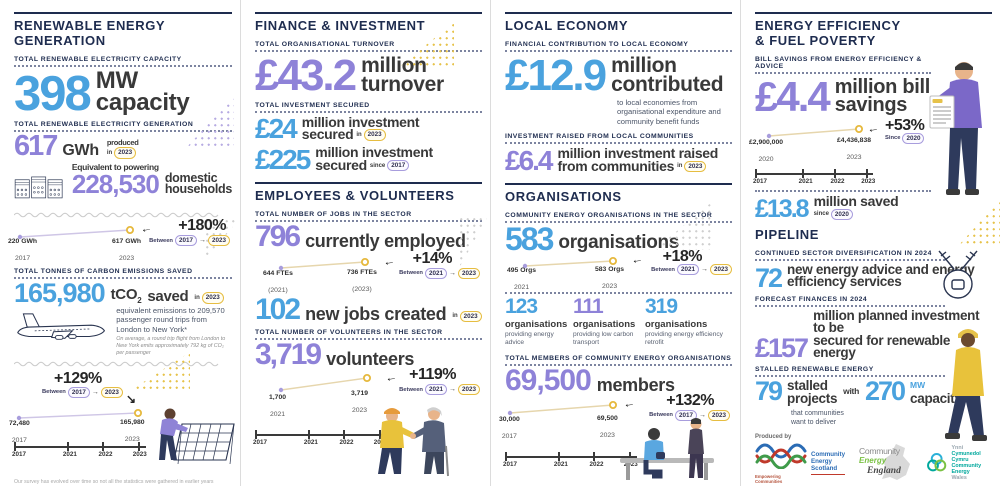 This screenshot has width=1000, height=486. Describe the element at coordinates (588, 306) in the screenshot. I see `stat-value: 111` at that location.